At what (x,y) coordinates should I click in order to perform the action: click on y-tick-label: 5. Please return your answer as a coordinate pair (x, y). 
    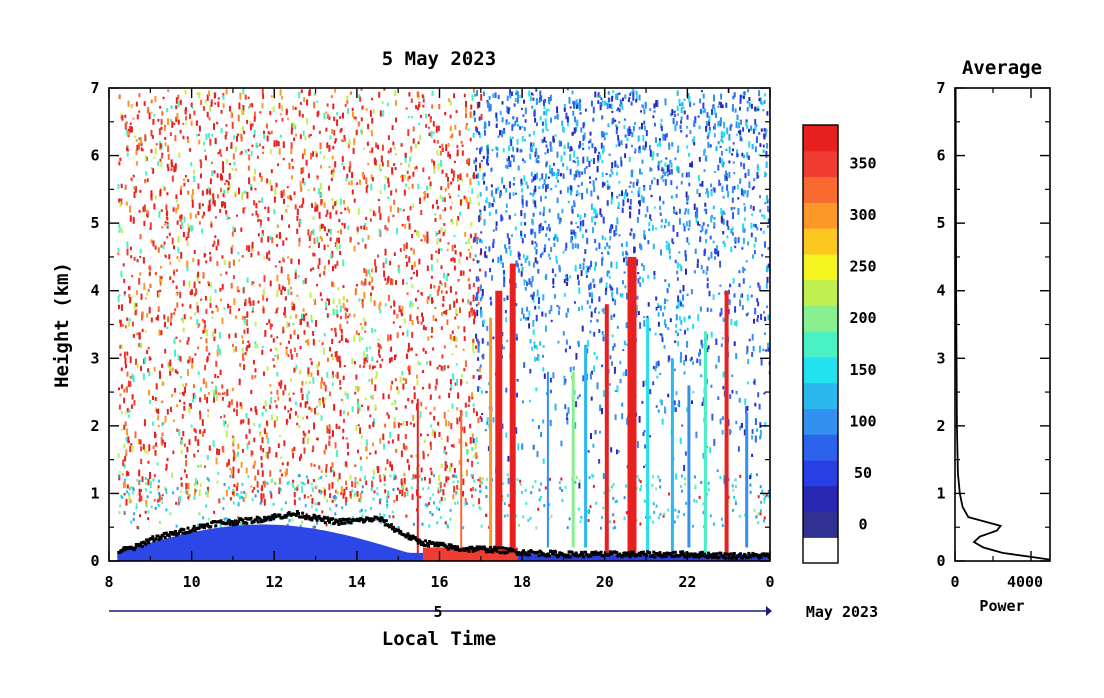
    Looking at the image, I should click on (94, 223).